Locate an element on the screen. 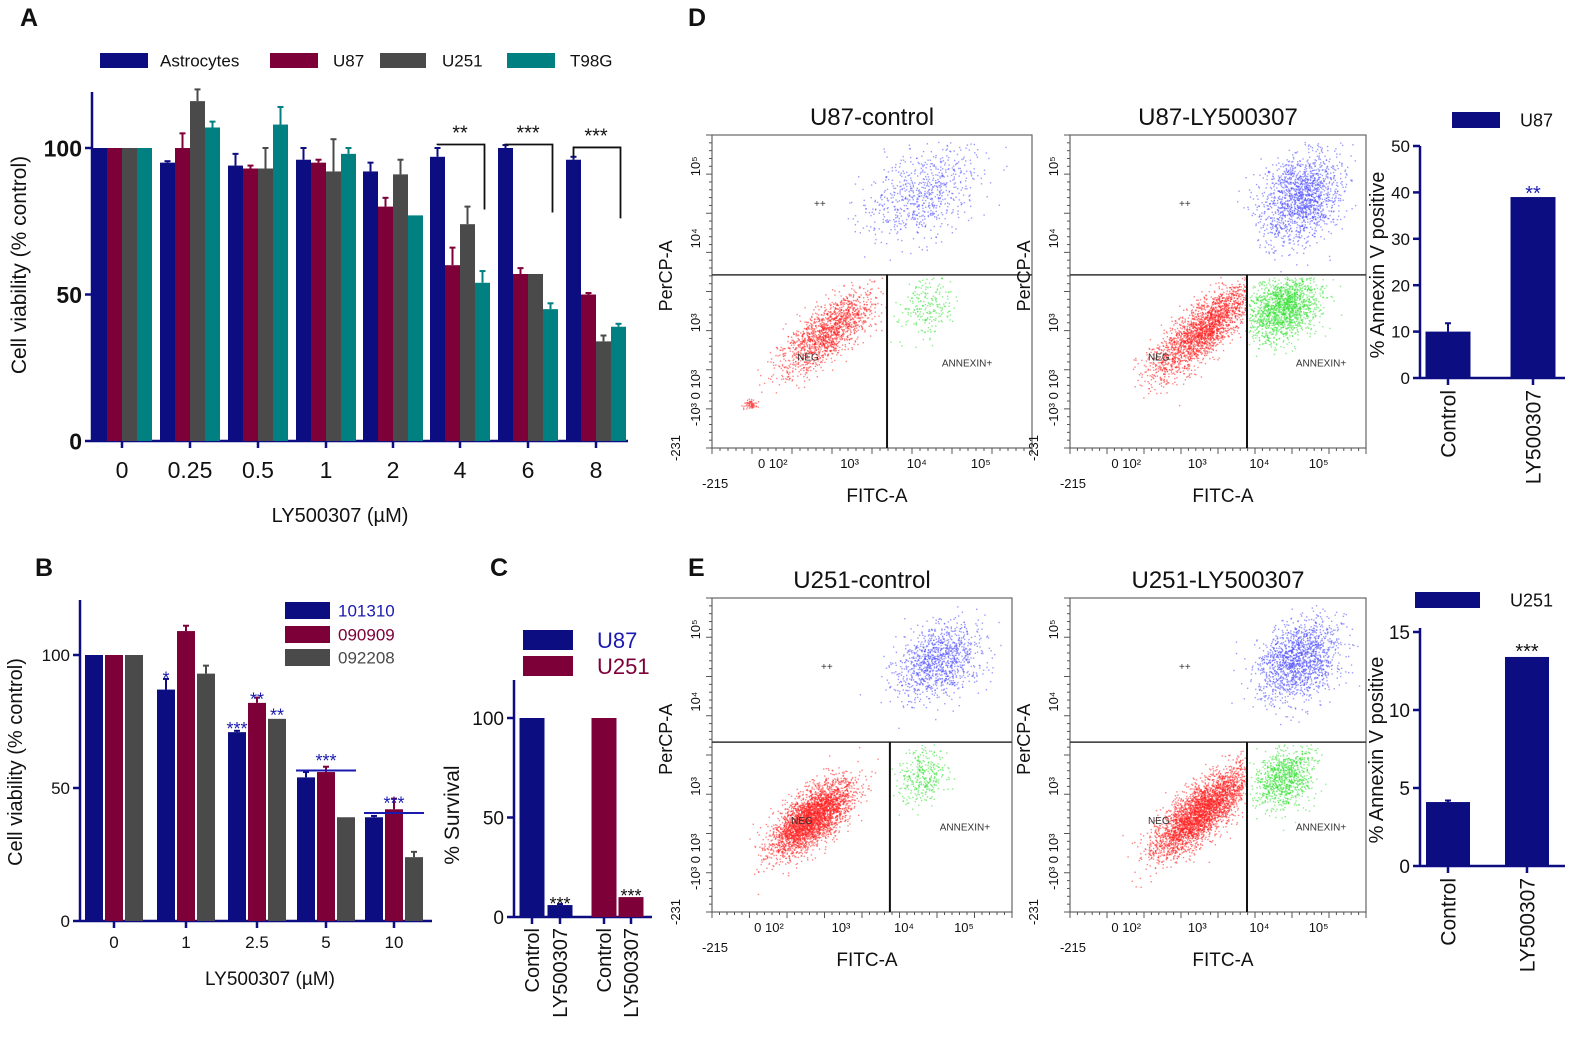 Image resolution: width=1575 pixels, height=1060 pixels. significance-bracket is located at coordinates (529, 178).